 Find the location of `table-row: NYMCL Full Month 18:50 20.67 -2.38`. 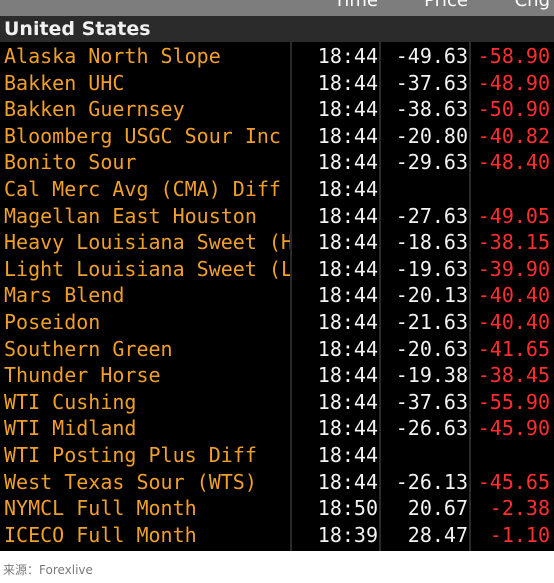

table-row: NYMCL Full Month 18:50 20.67 -2.38 is located at coordinates (277, 508).